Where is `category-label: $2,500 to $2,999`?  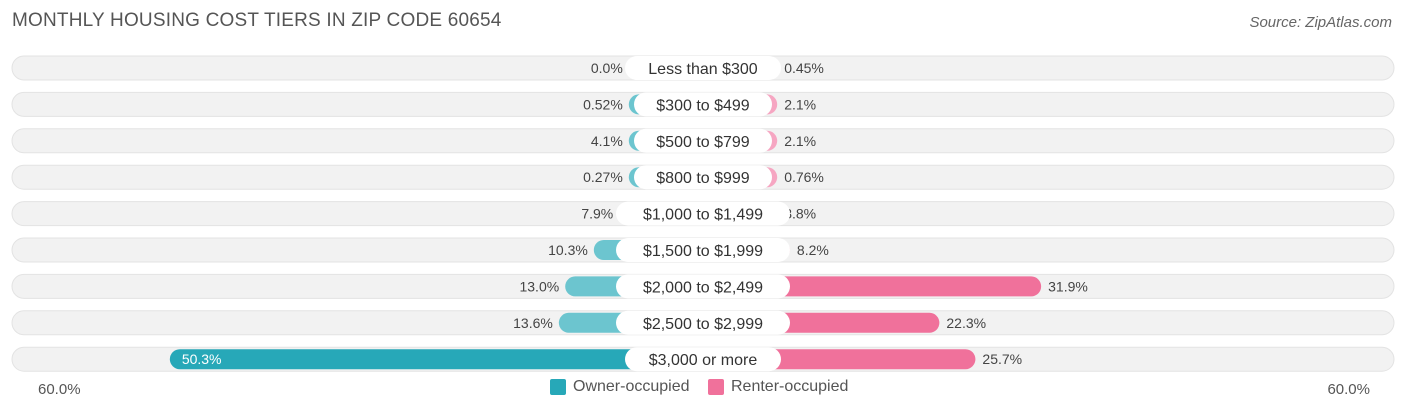
category-label: $2,500 to $2,999 is located at coordinates (703, 324).